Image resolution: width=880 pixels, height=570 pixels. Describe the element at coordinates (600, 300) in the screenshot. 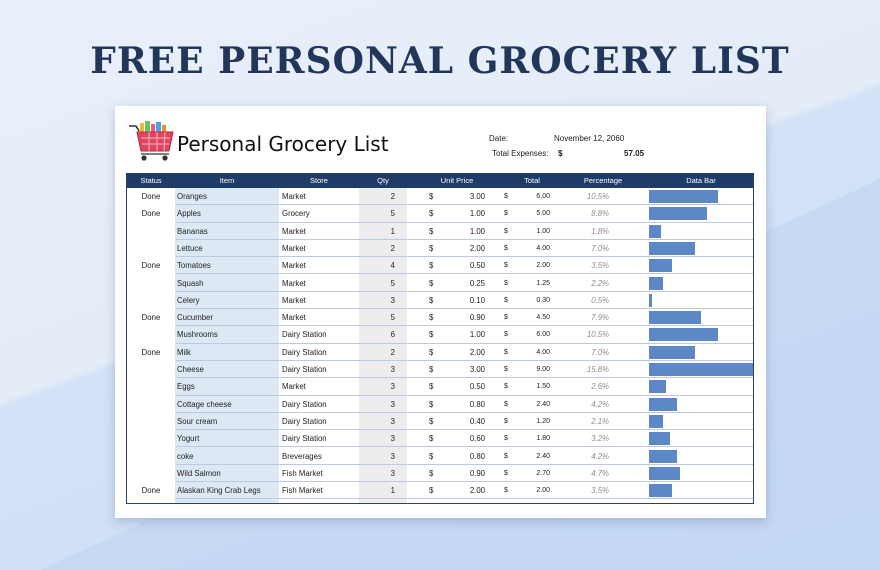

I see `row-percentage: 0.5%` at that location.